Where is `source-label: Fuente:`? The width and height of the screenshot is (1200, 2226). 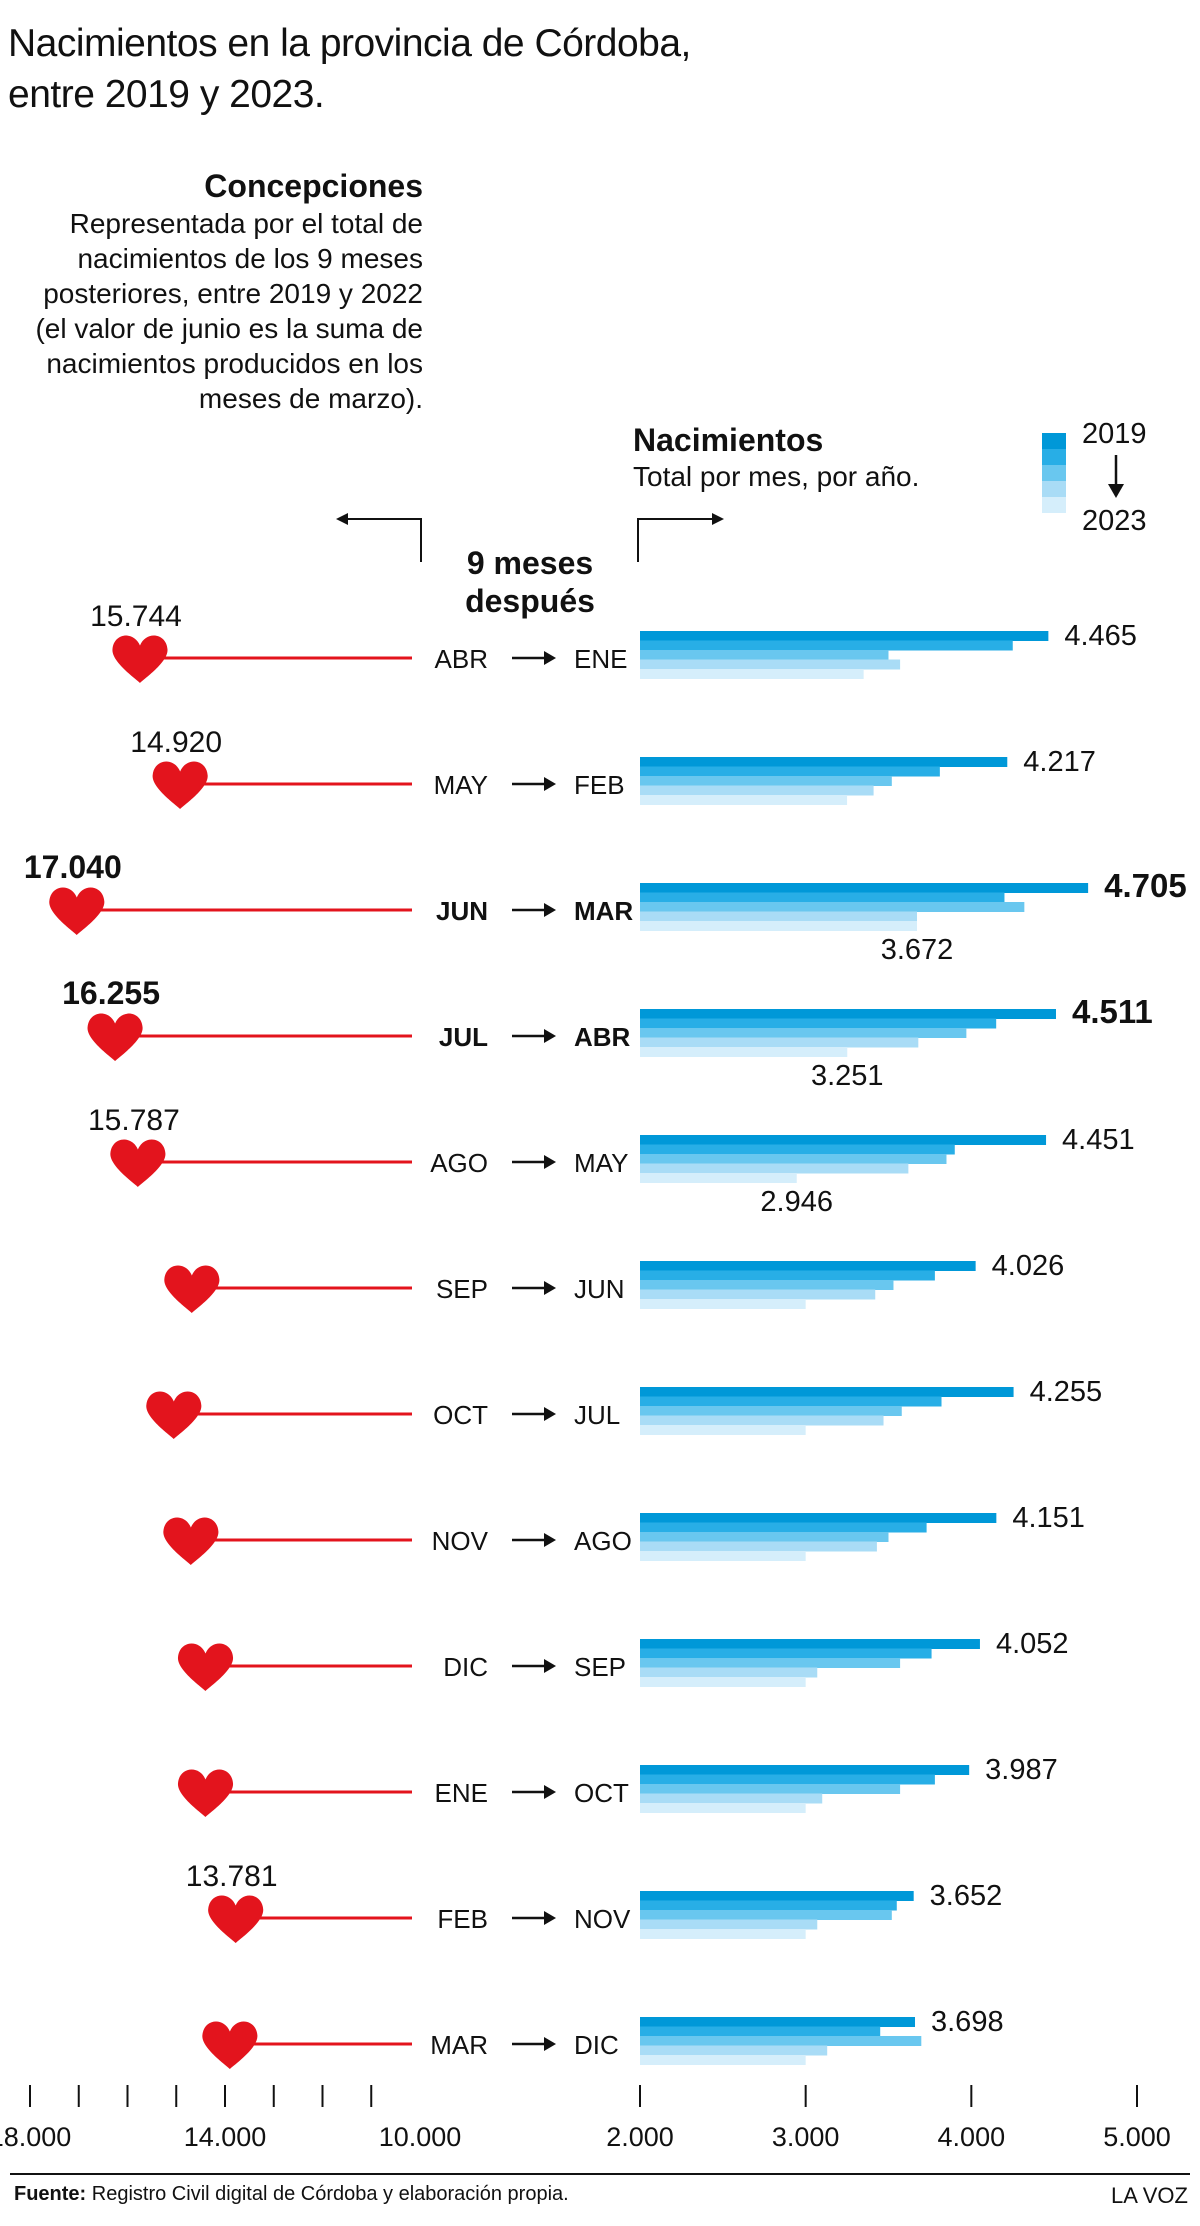
source-label: Fuente: is located at coordinates (50, 2194).